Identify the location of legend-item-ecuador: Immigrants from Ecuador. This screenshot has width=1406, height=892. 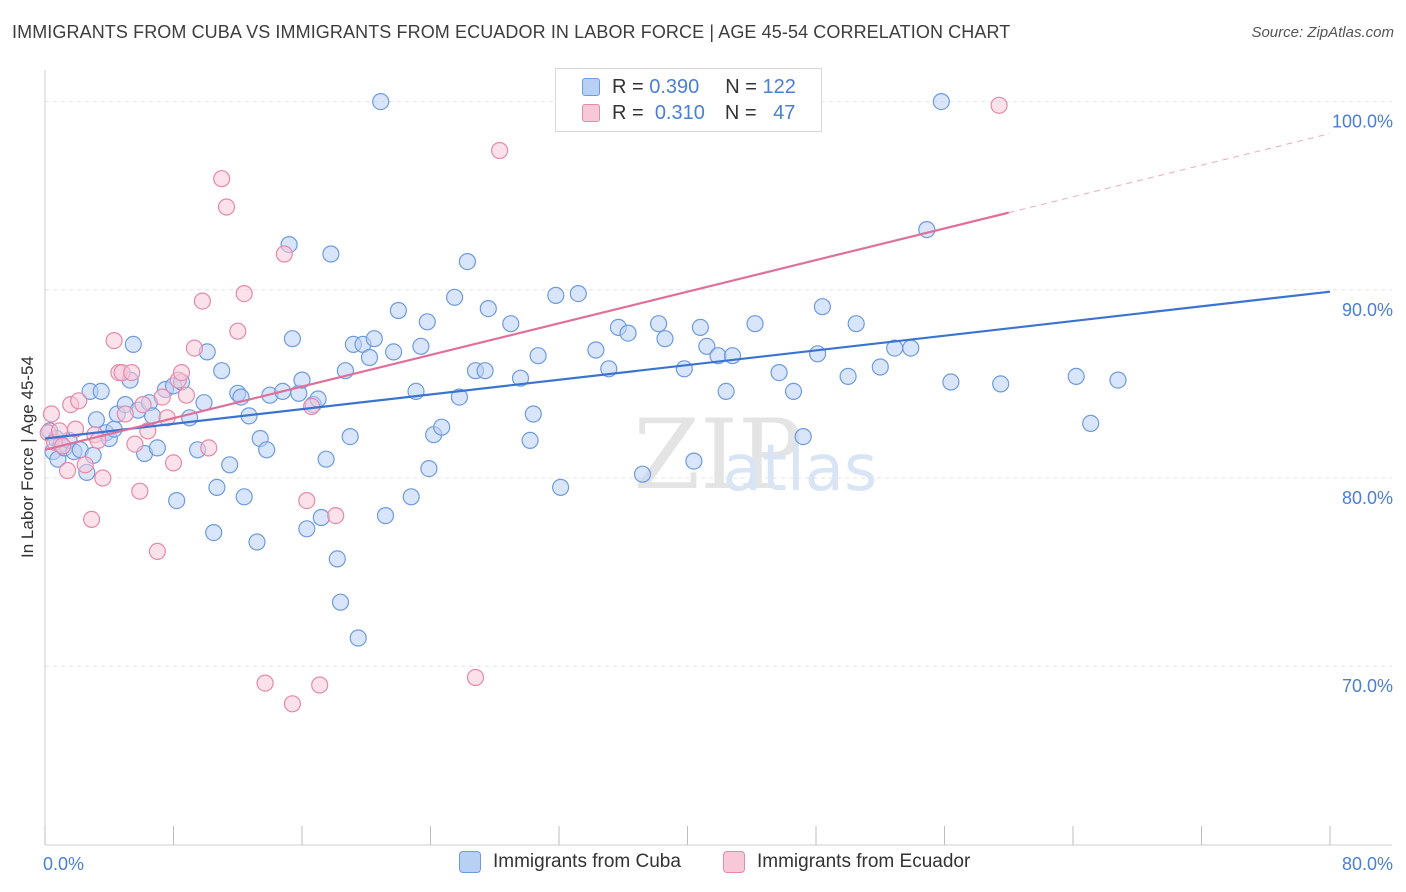
(846, 862).